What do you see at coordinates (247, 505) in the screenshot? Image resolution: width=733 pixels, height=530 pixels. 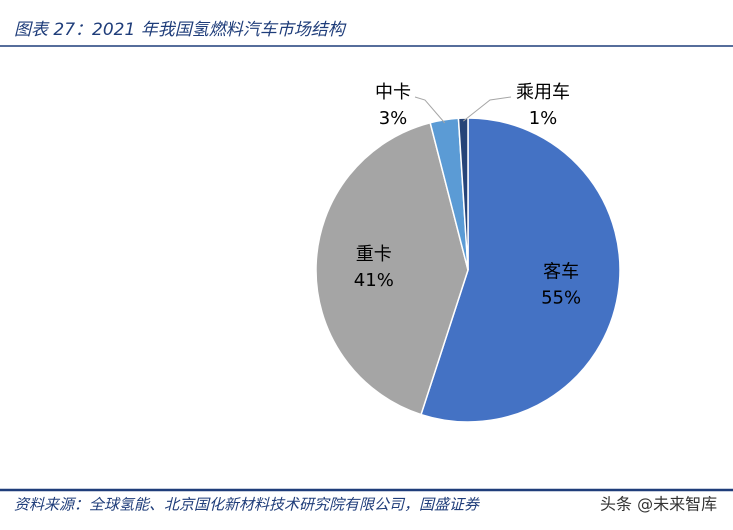 I see `source-note: 资料来源：全球氢能、北京国化新材料技术研究院有限公司，国盛证券` at bounding box center [247, 505].